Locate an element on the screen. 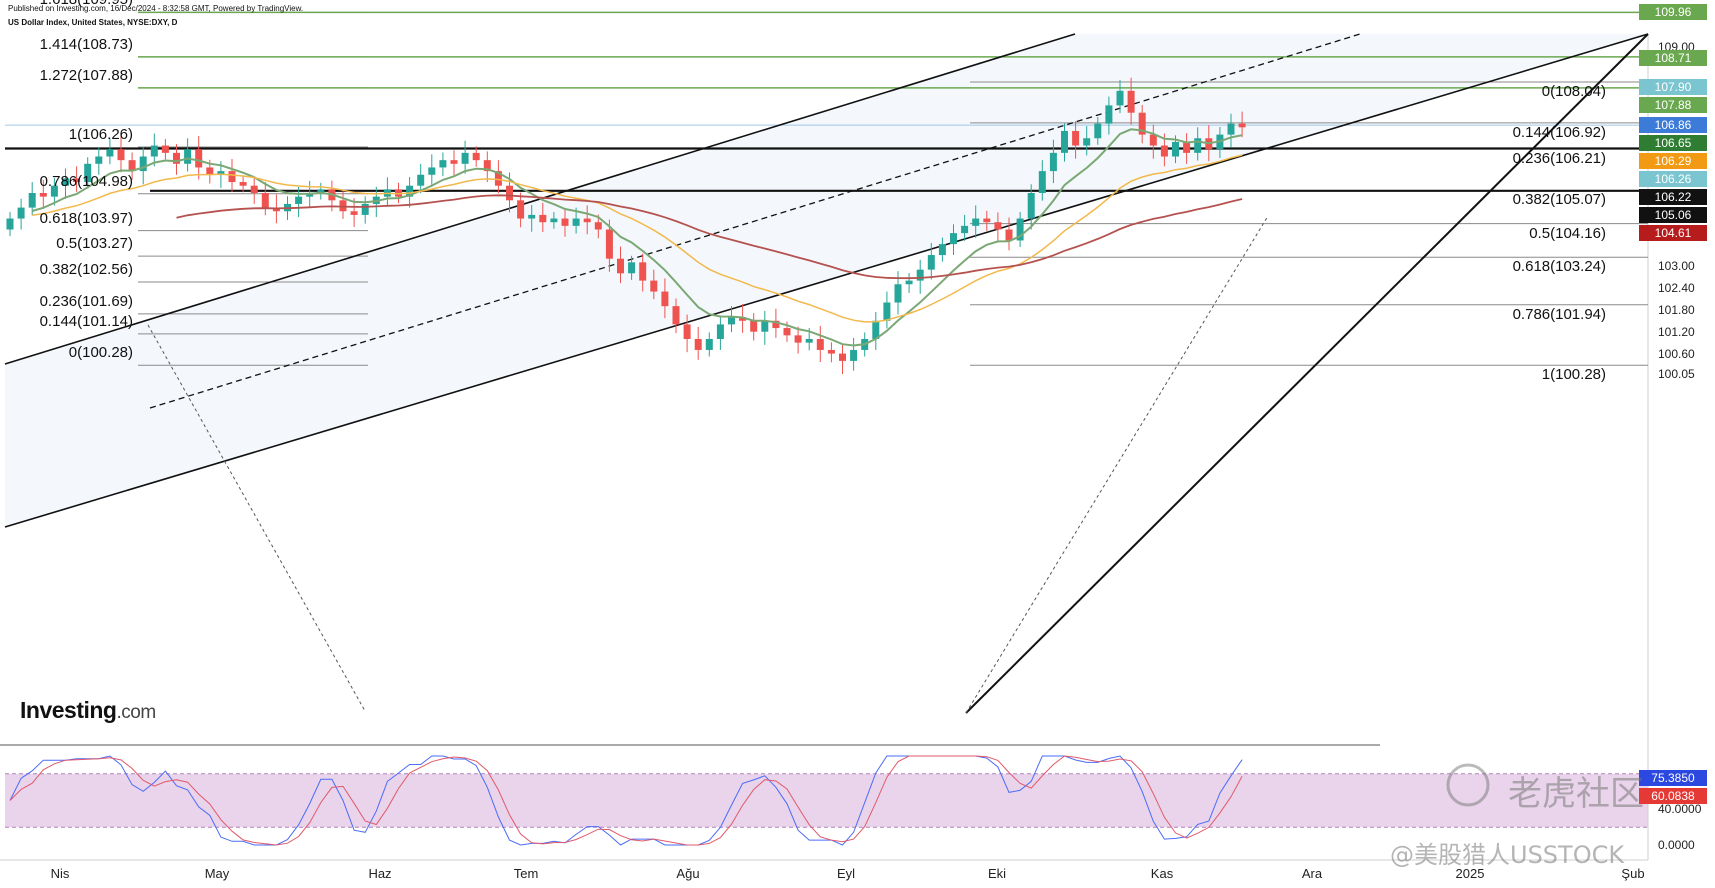 This screenshot has width=1715, height=888. y-tick-label: 100.60 is located at coordinates (1676, 353).